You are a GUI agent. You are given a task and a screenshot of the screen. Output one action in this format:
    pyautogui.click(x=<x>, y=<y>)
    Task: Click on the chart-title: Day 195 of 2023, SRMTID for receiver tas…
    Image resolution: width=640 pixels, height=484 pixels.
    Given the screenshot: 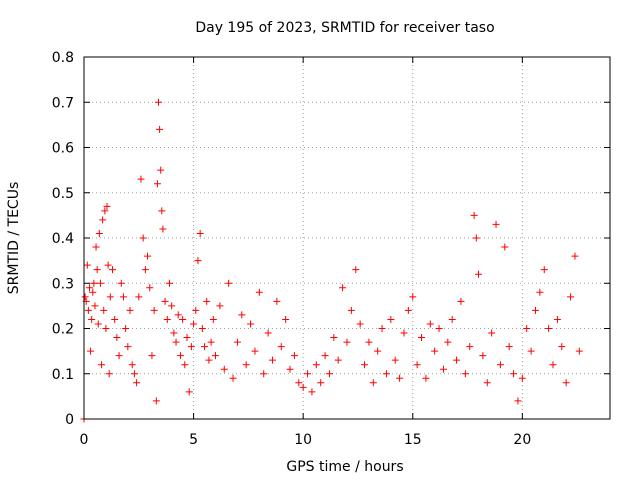 What is the action you would take?
    pyautogui.click(x=344, y=28)
    